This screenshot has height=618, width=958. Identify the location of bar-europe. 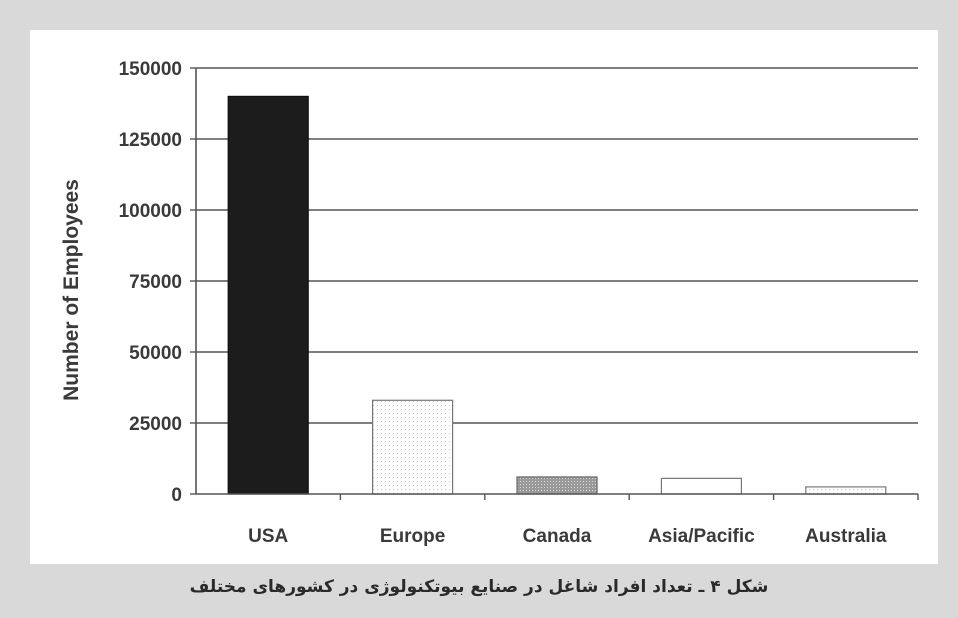
(413, 447).